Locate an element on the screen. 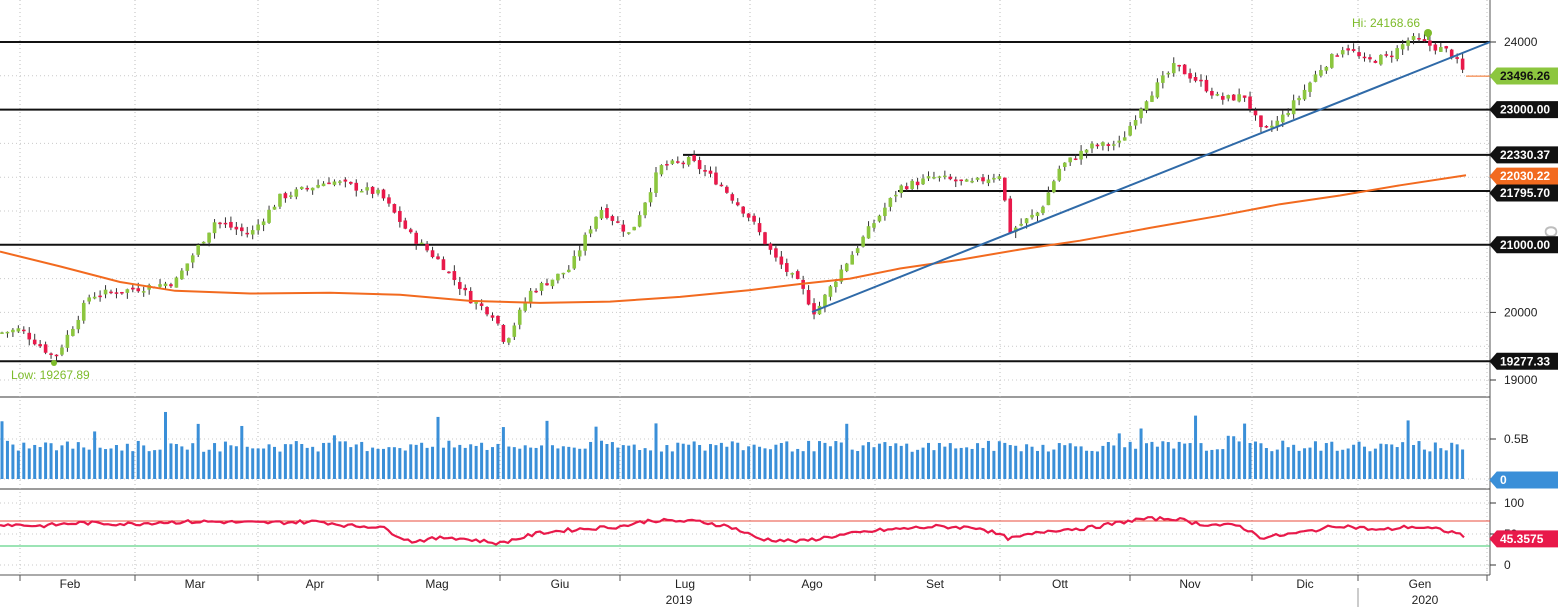 The width and height of the screenshot is (1558, 607). price-tick-label: 20000 is located at coordinates (1521, 312).